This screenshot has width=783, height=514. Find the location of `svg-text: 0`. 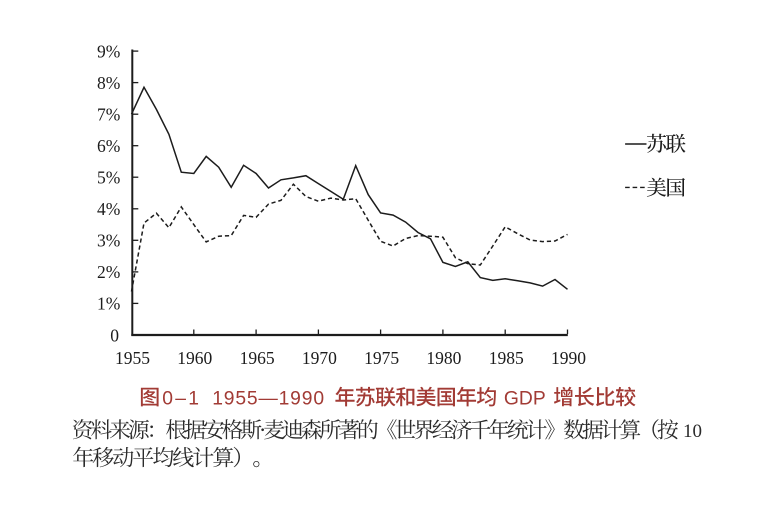

svg-text: 0 is located at coordinates (114, 335).